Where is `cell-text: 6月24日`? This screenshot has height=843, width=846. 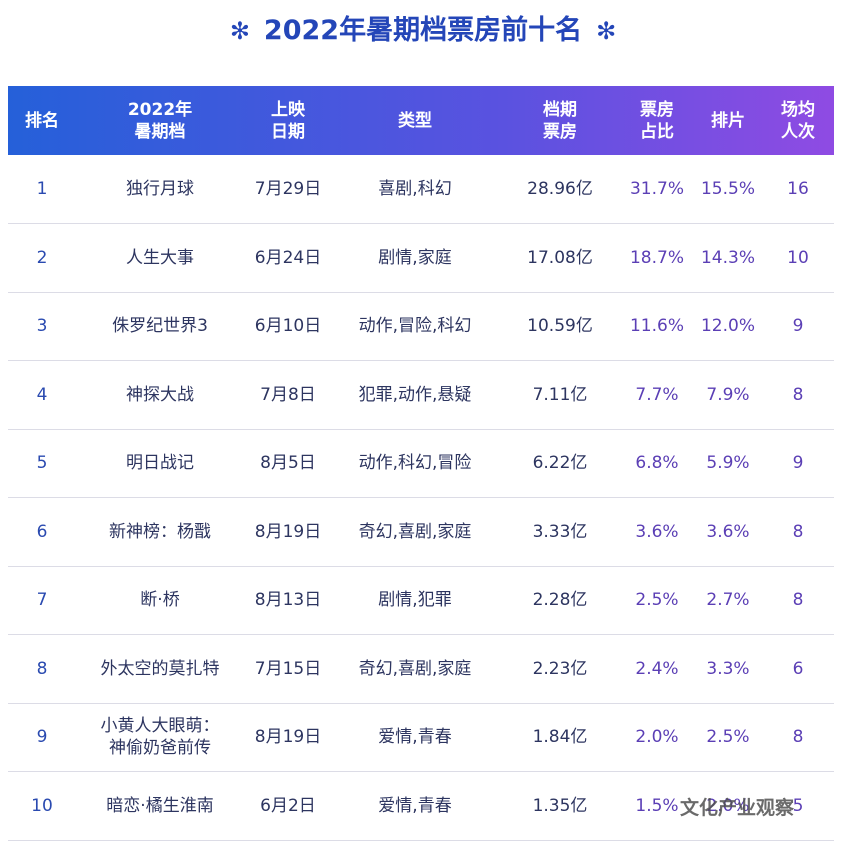
cell-text: 6月24日 is located at coordinates (288, 257).